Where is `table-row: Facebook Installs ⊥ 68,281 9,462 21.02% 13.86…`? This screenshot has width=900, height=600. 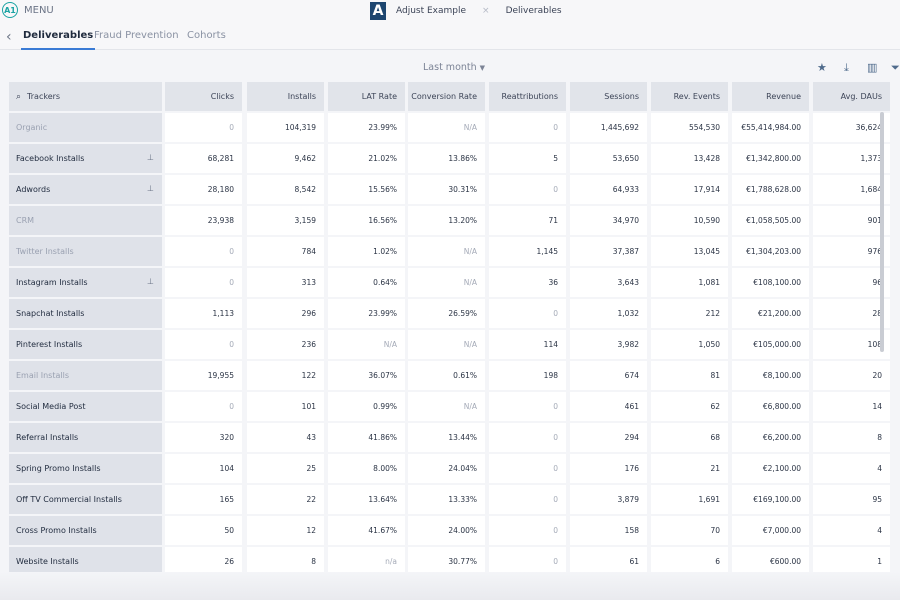
table-row: Facebook Installs ⊥ 68,281 9,462 21.02% 13.86… is located at coordinates (454, 158).